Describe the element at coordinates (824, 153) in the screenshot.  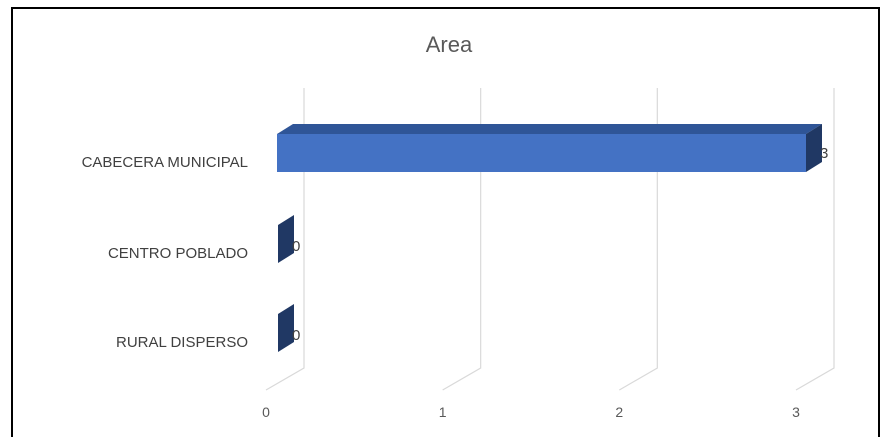
I see `data-label: 3` at that location.